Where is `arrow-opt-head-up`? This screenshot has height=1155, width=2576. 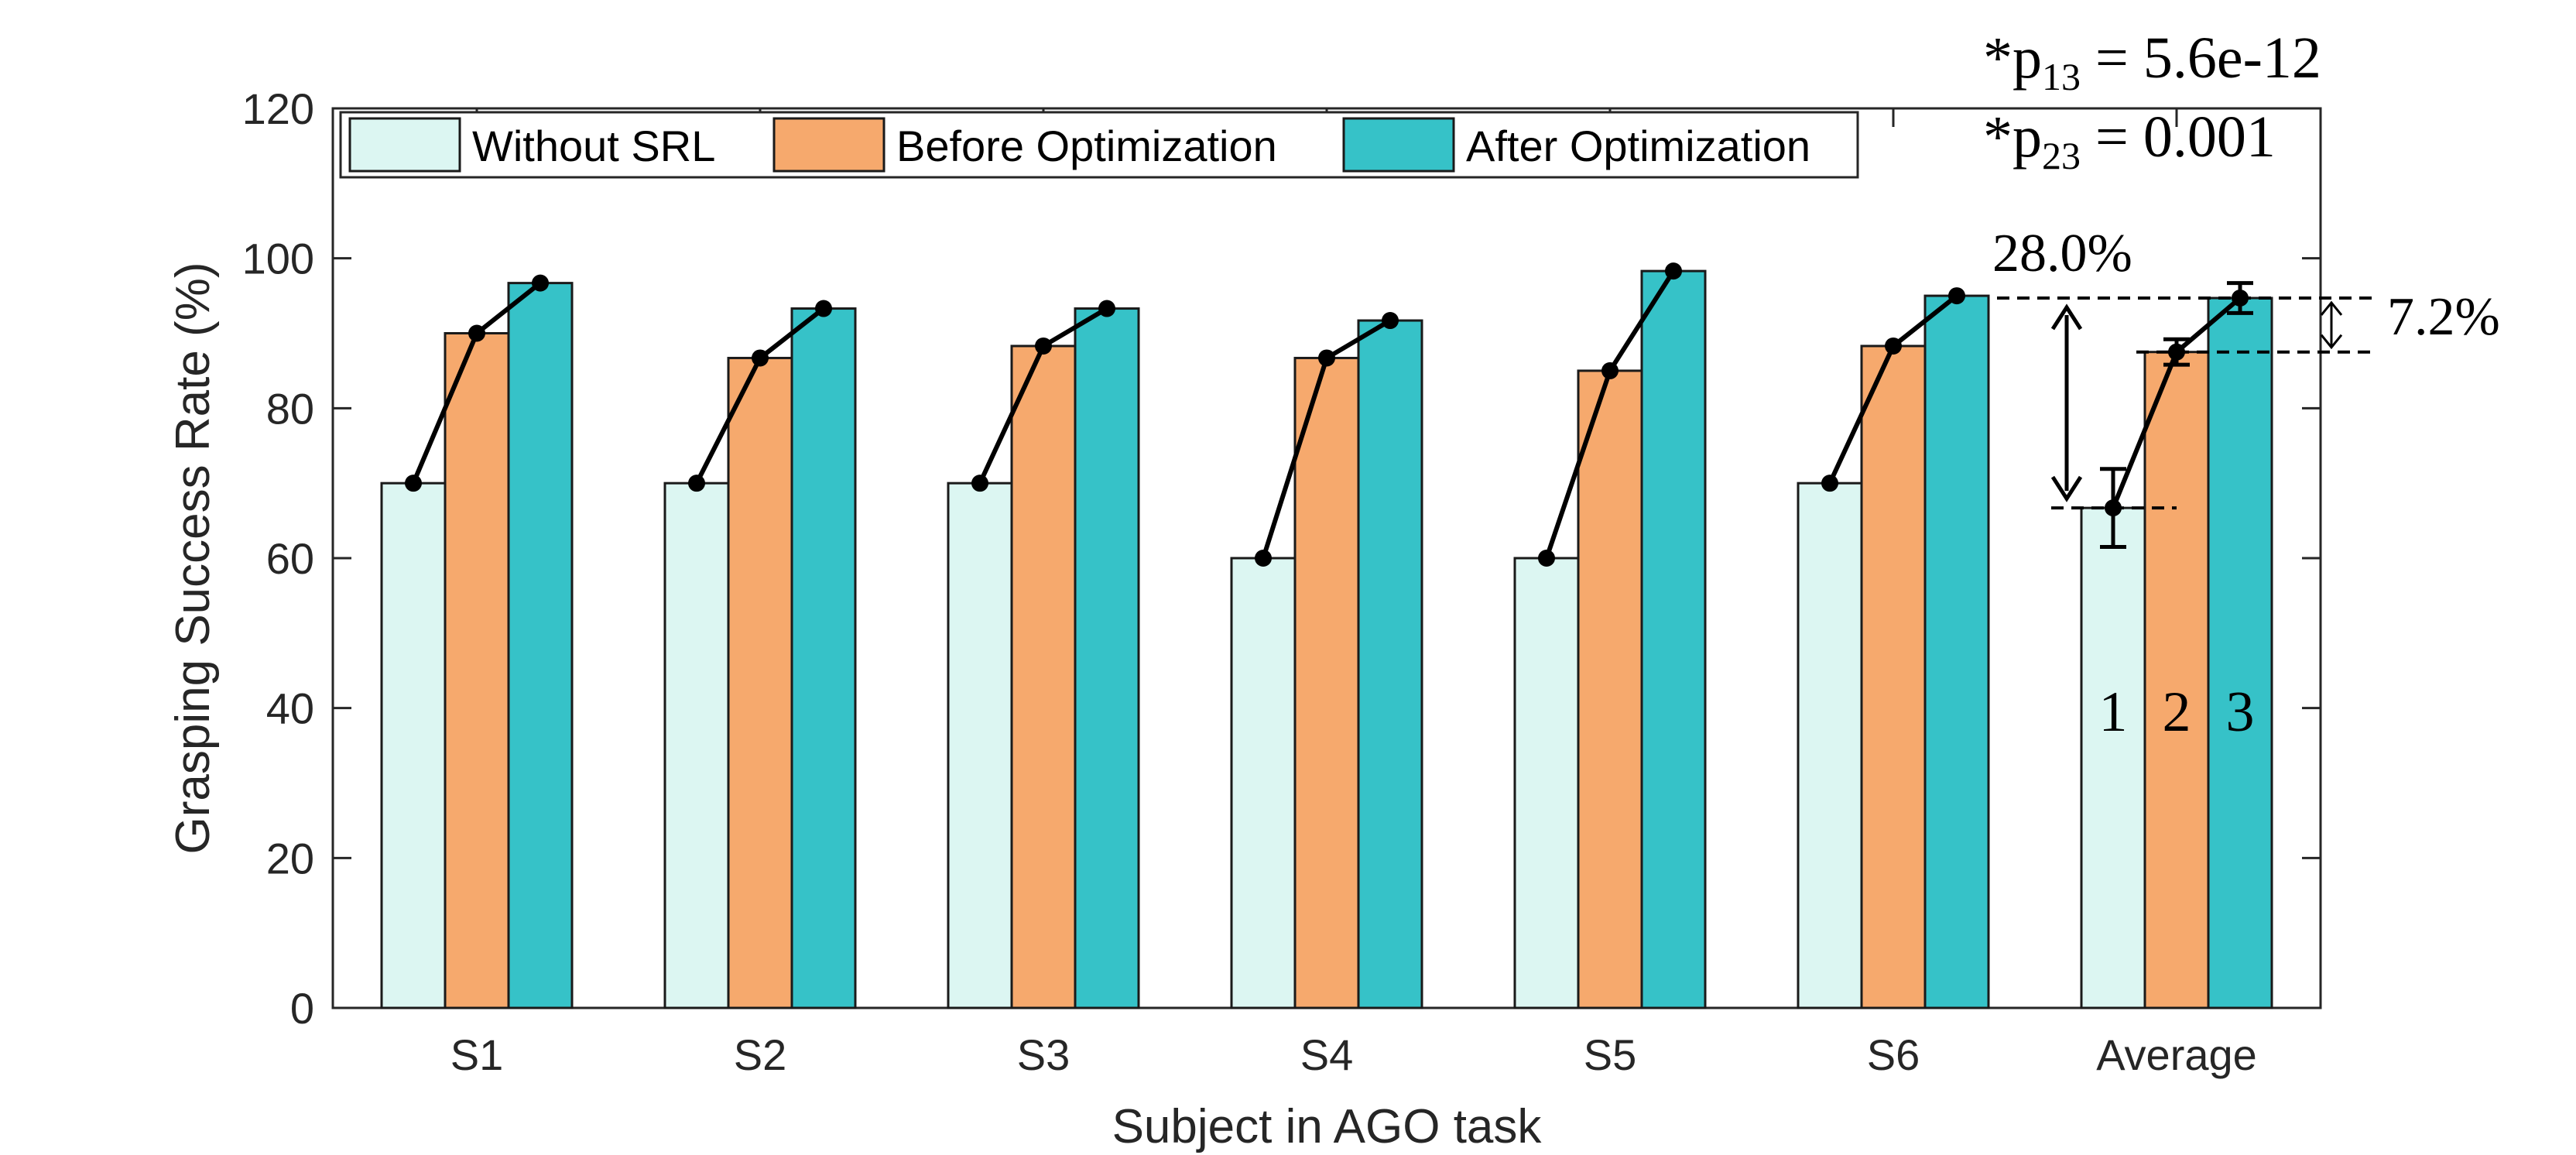
arrow-opt-head-up is located at coordinates (2331, 308).